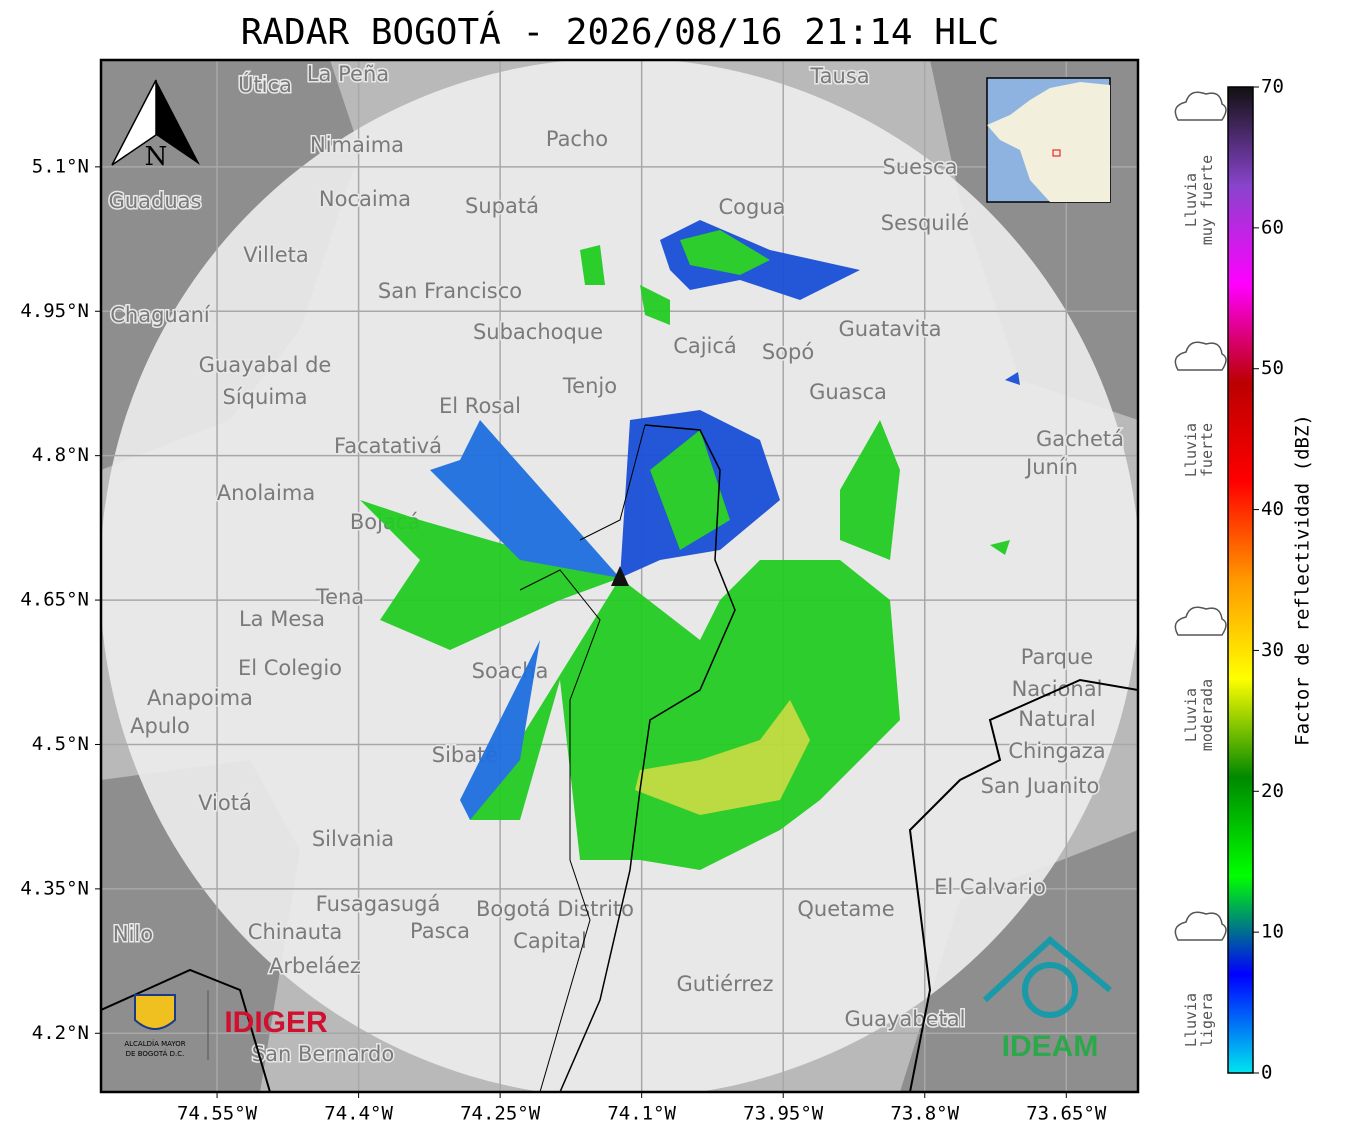  I want to click on x-tick-label: 74.25°W, so click(500, 1114).